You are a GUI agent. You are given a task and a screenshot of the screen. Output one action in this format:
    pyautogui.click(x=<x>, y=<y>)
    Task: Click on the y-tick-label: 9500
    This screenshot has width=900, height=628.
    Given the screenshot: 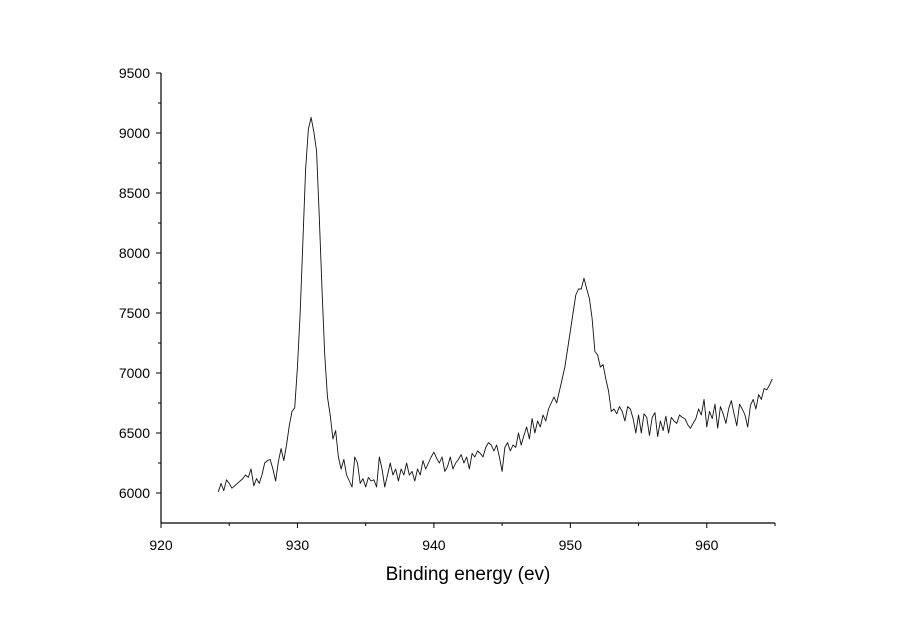 What is the action you would take?
    pyautogui.click(x=134, y=73)
    